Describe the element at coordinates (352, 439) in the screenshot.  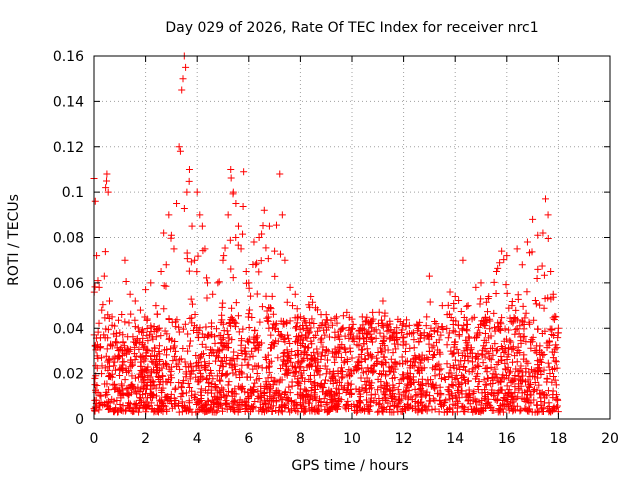
I see `x-tick-label: 10` at that location.